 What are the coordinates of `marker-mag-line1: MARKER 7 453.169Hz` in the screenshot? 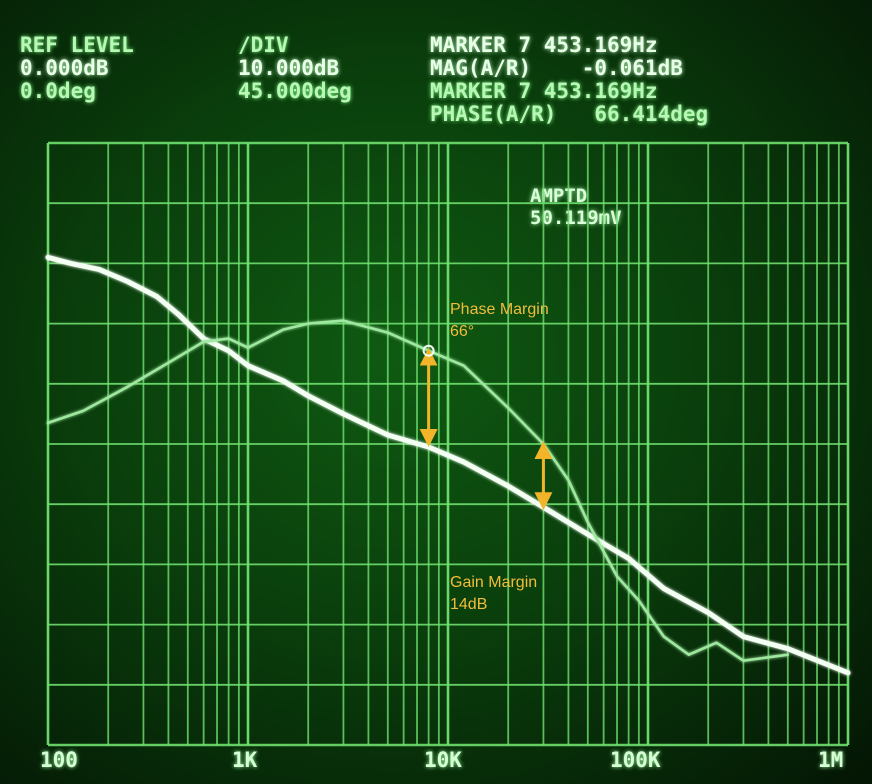 It's located at (544, 45).